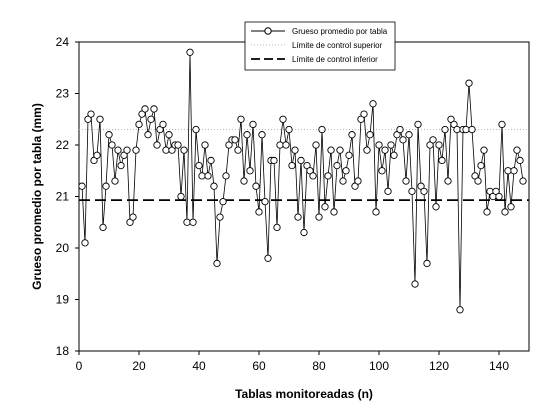 The height and width of the screenshot is (416, 559). I want to click on x-tick-label: 120, so click(439, 366).